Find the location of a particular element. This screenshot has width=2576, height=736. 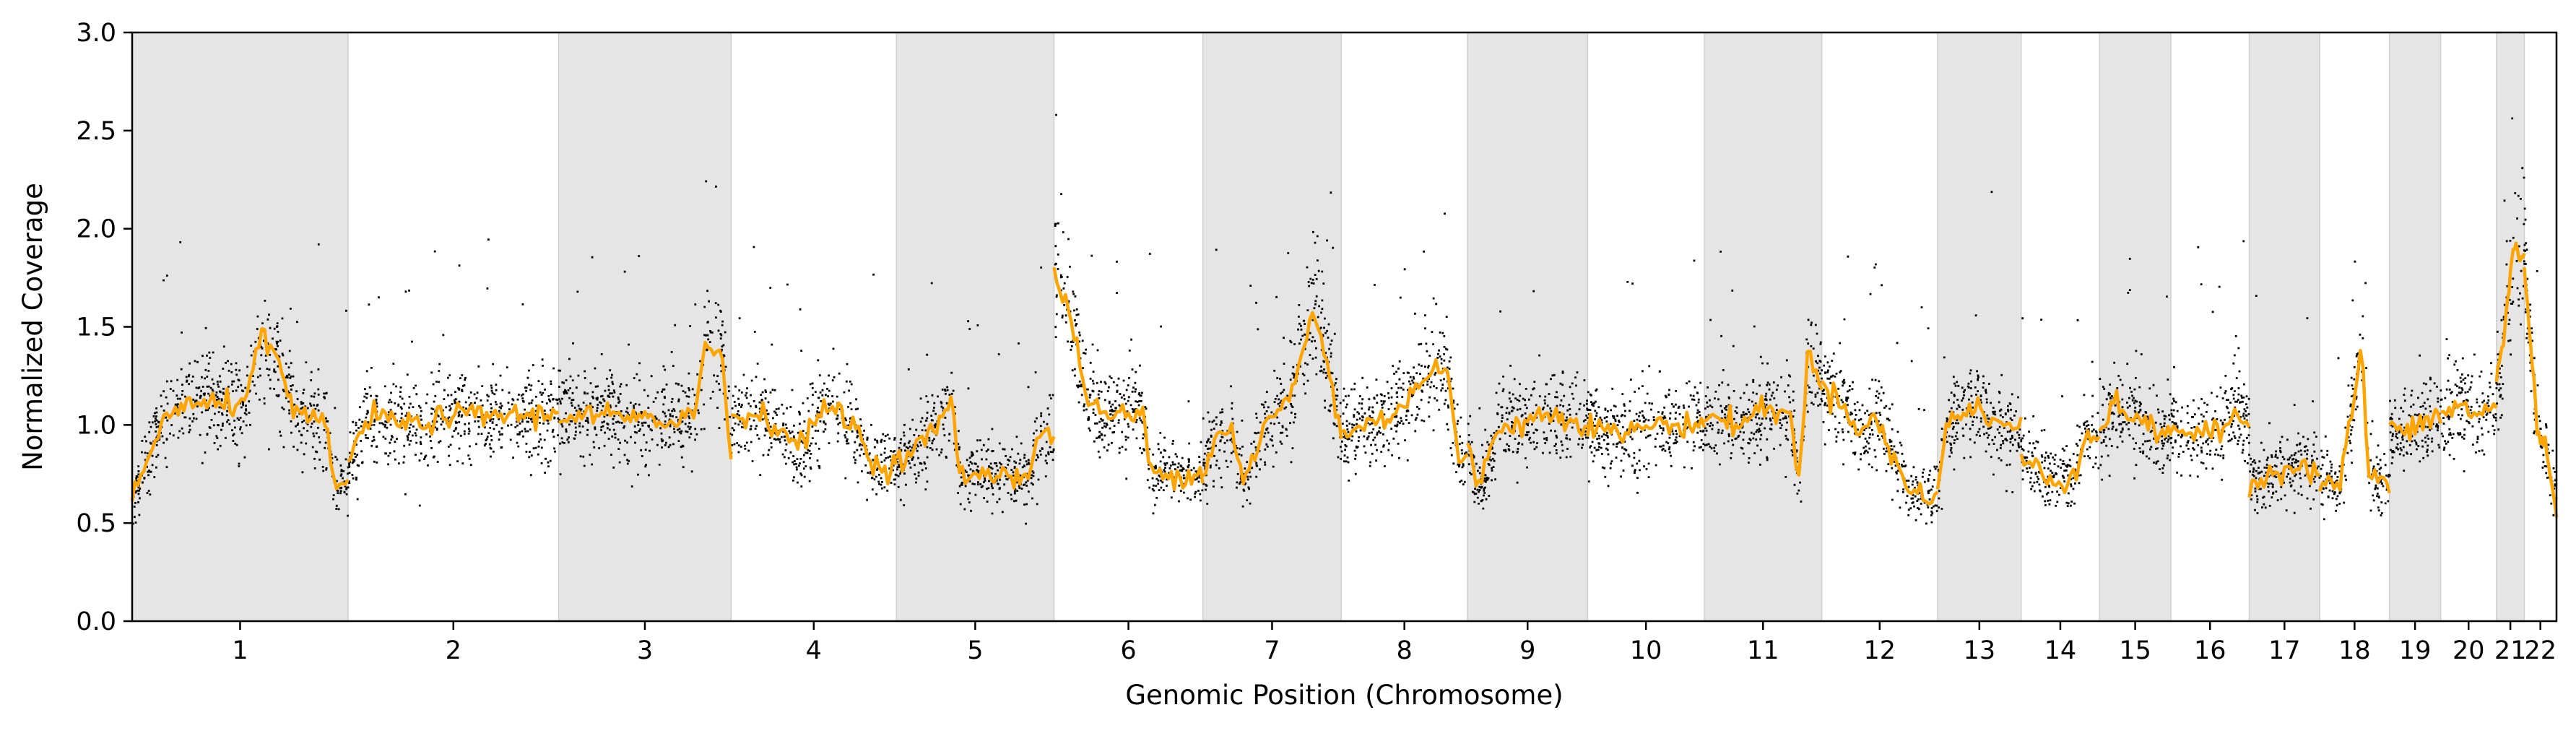

x-tick-label-4: 4 is located at coordinates (814, 650).